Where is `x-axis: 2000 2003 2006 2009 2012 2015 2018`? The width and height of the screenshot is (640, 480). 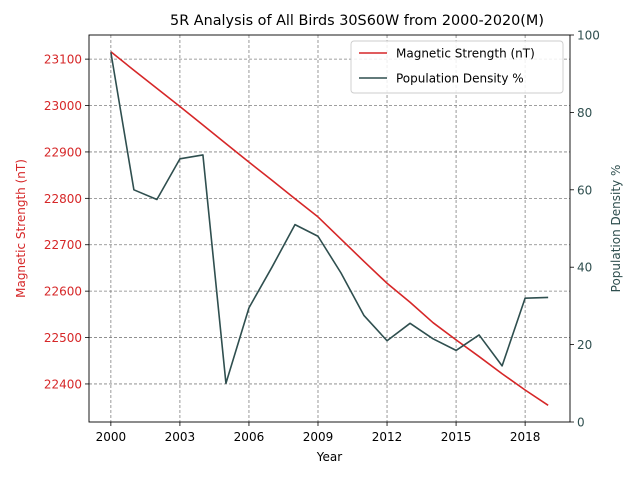 x-axis: 2000 2003 2006 2009 2012 2015 2018 is located at coordinates (318, 433).